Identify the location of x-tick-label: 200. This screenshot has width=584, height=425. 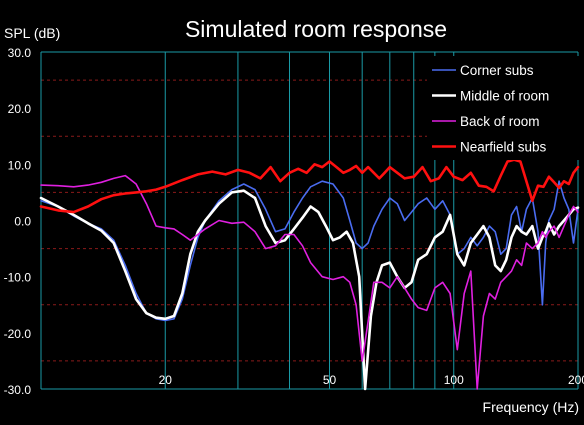
(576, 380).